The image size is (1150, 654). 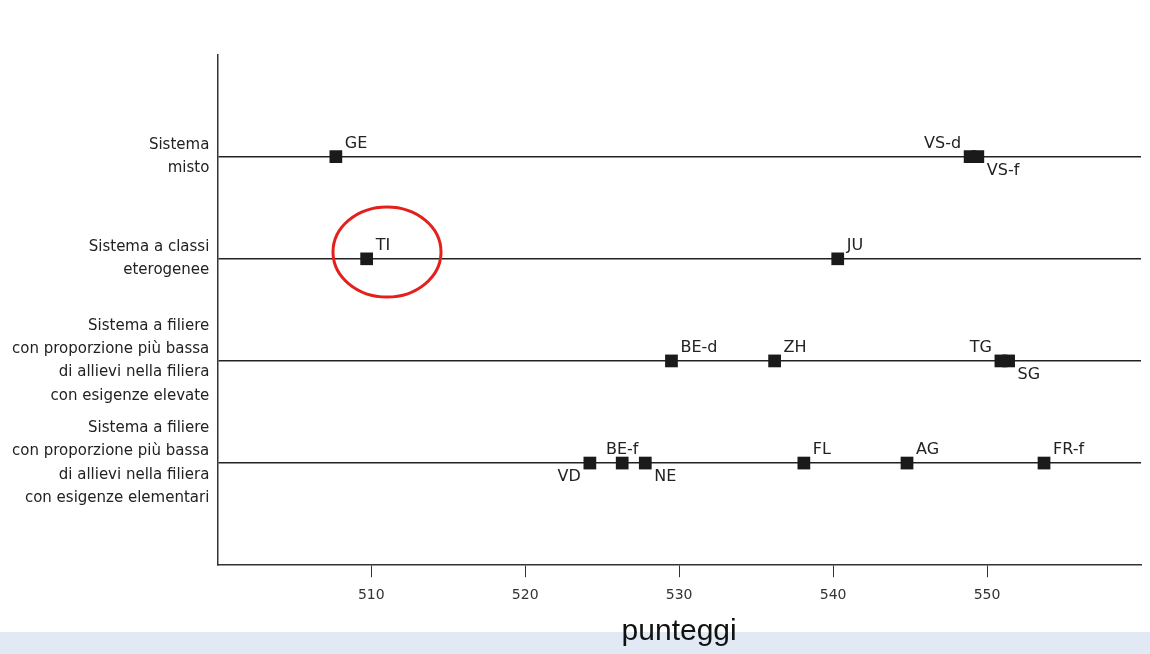 What do you see at coordinates (980, 347) in the screenshot?
I see `series-label: TG` at bounding box center [980, 347].